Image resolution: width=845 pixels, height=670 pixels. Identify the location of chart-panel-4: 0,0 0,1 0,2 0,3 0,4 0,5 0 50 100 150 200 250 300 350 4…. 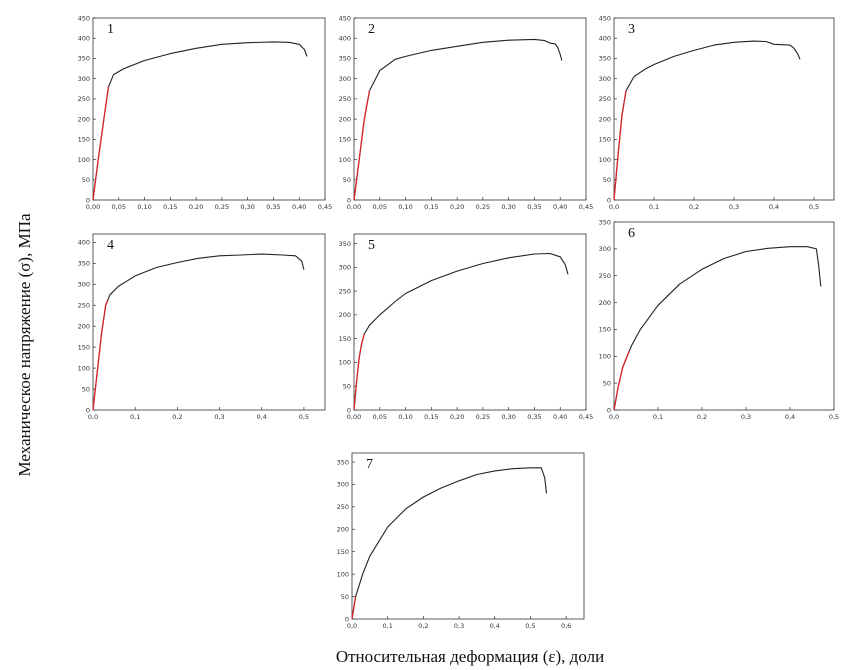
(202, 327).